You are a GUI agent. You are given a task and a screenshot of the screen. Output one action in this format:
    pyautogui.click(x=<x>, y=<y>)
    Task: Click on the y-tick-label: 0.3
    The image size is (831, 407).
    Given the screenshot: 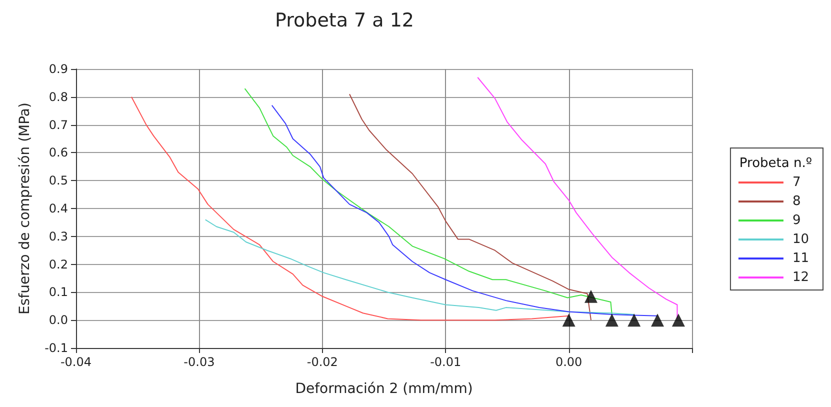 What is the action you would take?
    pyautogui.click(x=58, y=236)
    